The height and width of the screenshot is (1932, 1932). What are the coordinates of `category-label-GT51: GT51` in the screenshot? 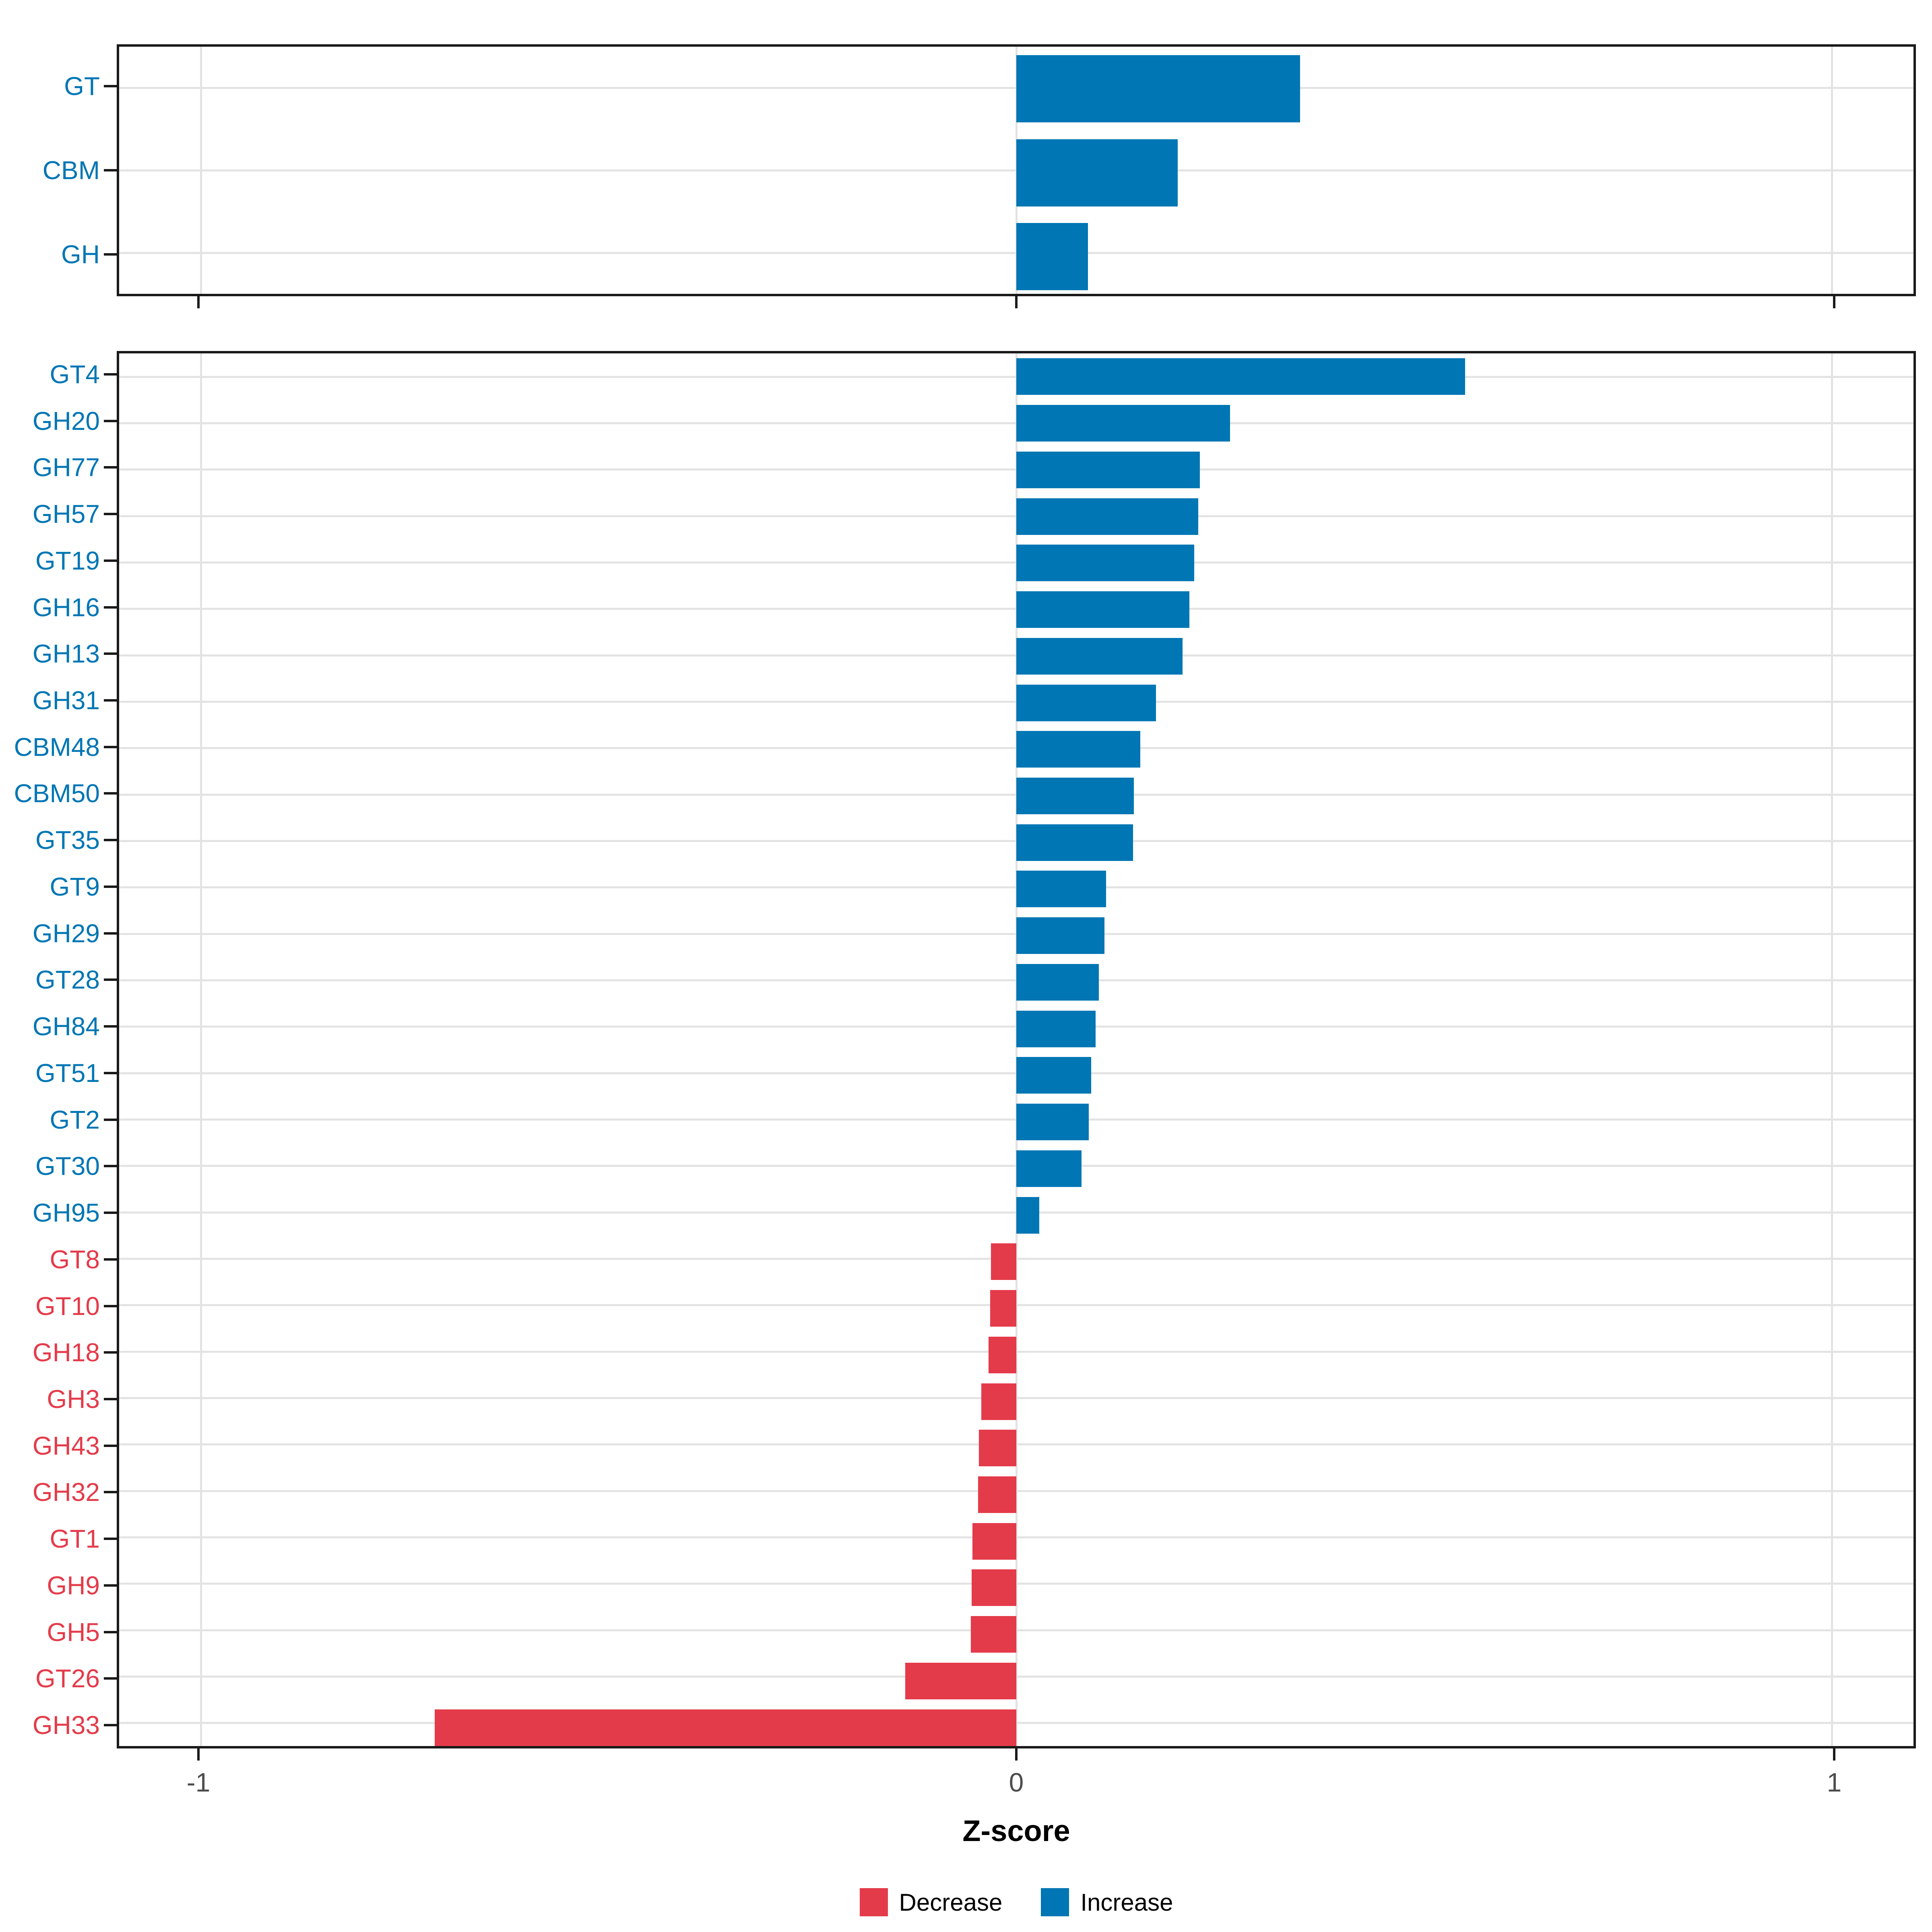 It's located at (67, 1073).